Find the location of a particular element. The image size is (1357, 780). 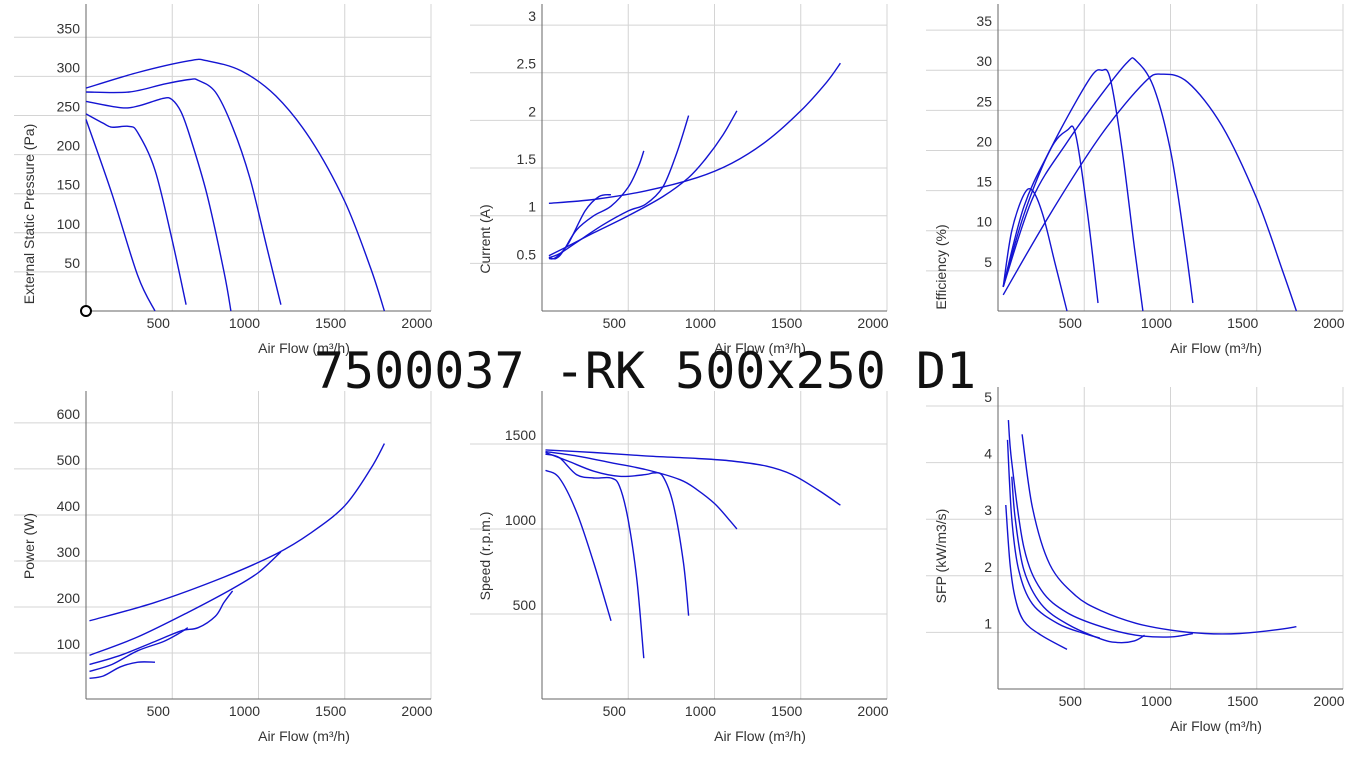

y-tick-label: 50 is located at coordinates (72, 263).